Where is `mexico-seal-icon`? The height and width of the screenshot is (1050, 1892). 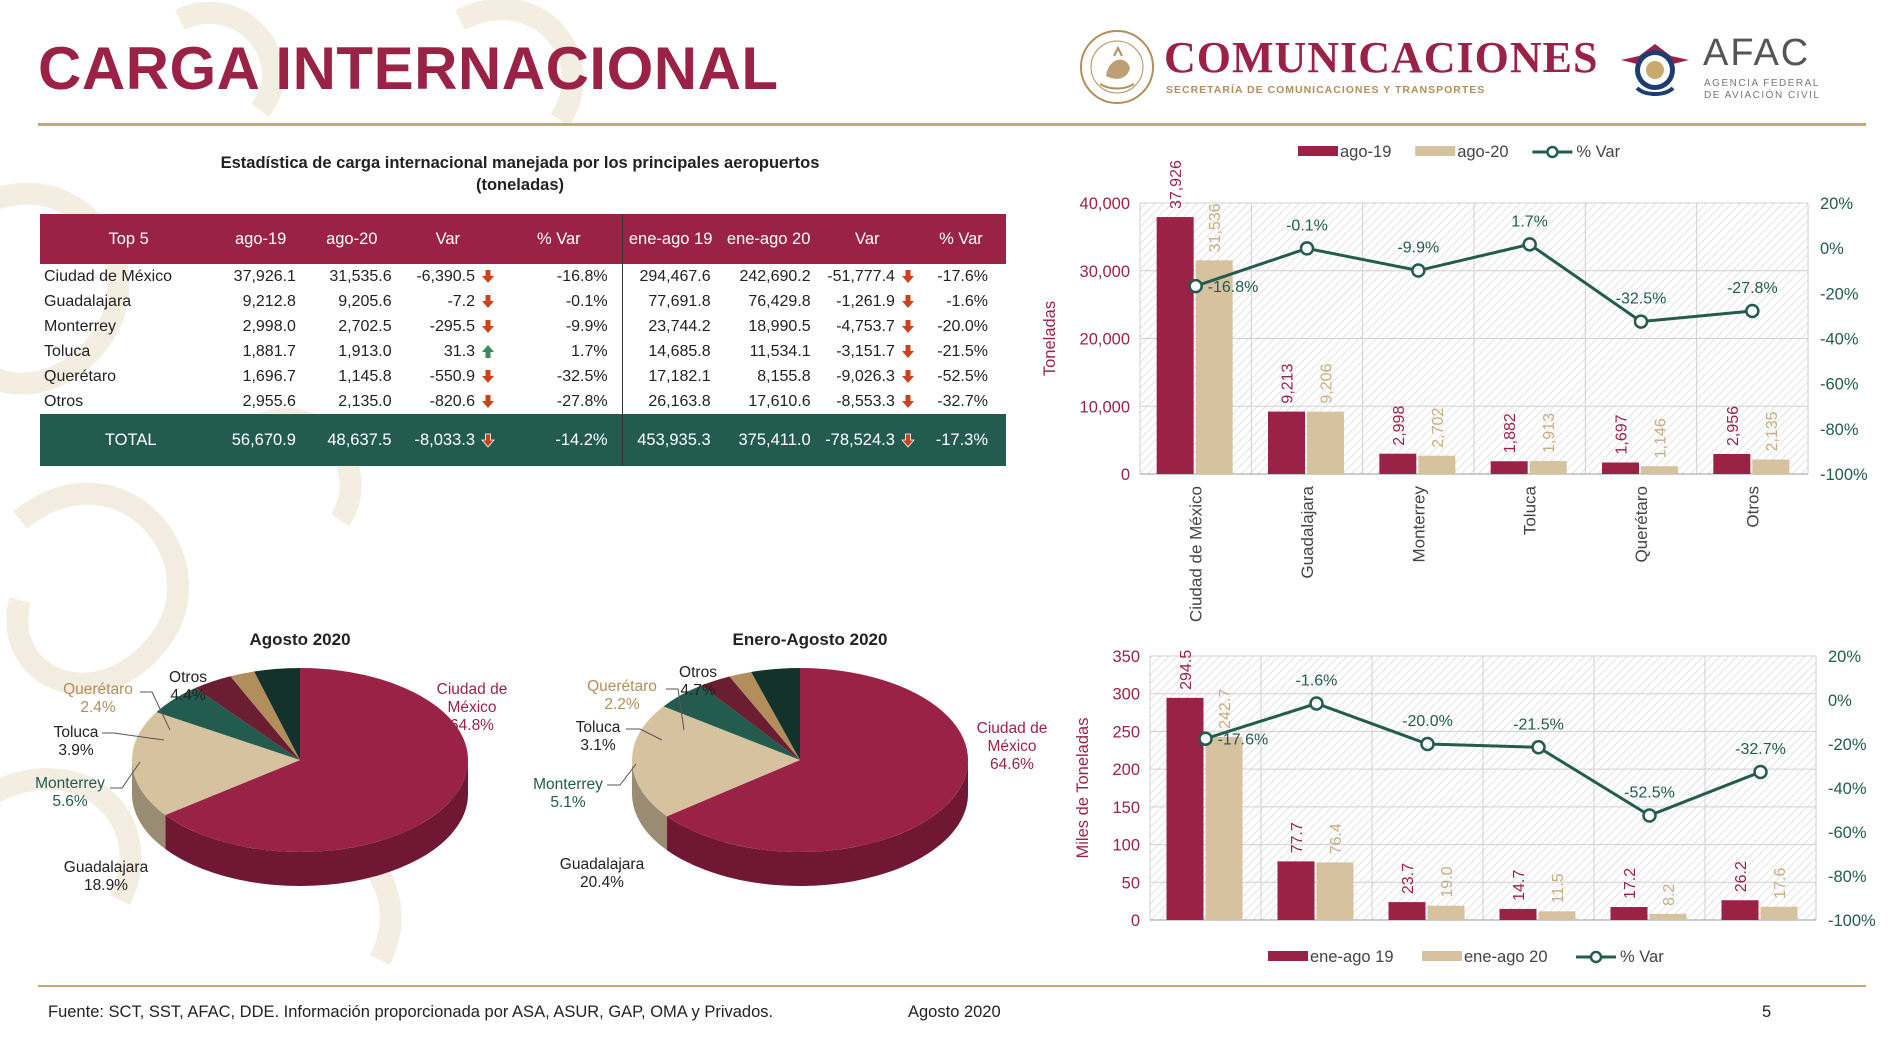 mexico-seal-icon is located at coordinates (1117, 67).